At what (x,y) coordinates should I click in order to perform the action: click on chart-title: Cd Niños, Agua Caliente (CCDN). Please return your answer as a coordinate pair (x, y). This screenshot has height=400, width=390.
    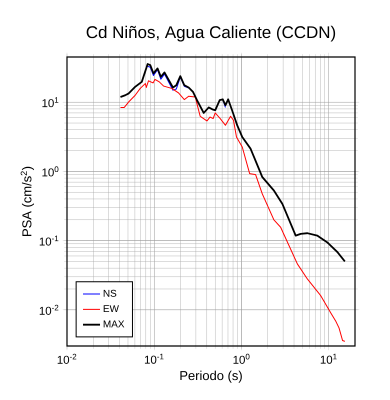
    Looking at the image, I should click on (211, 34).